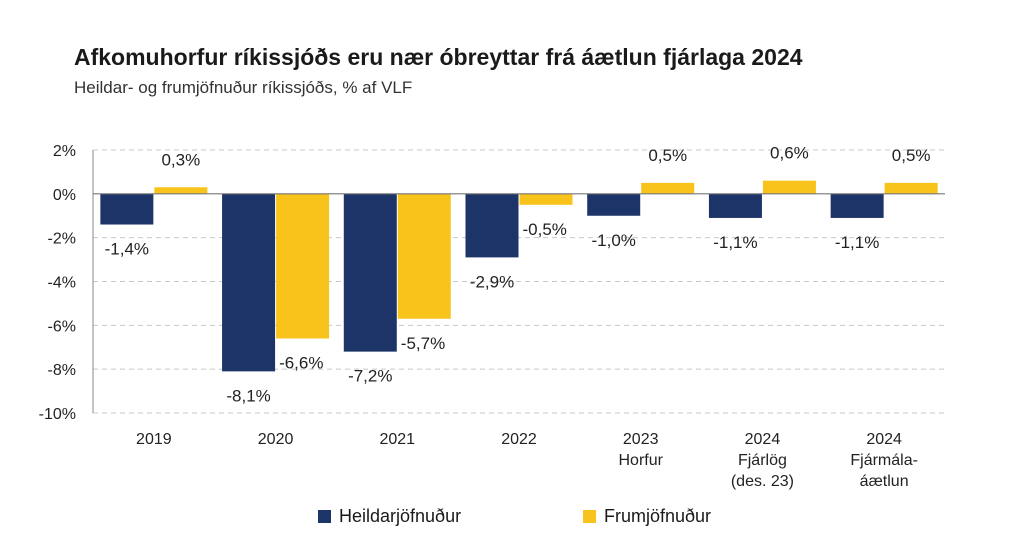 Image resolution: width=1024 pixels, height=537 pixels. Describe the element at coordinates (154, 439) in the screenshot. I see `x-tick-label: 2019` at that location.